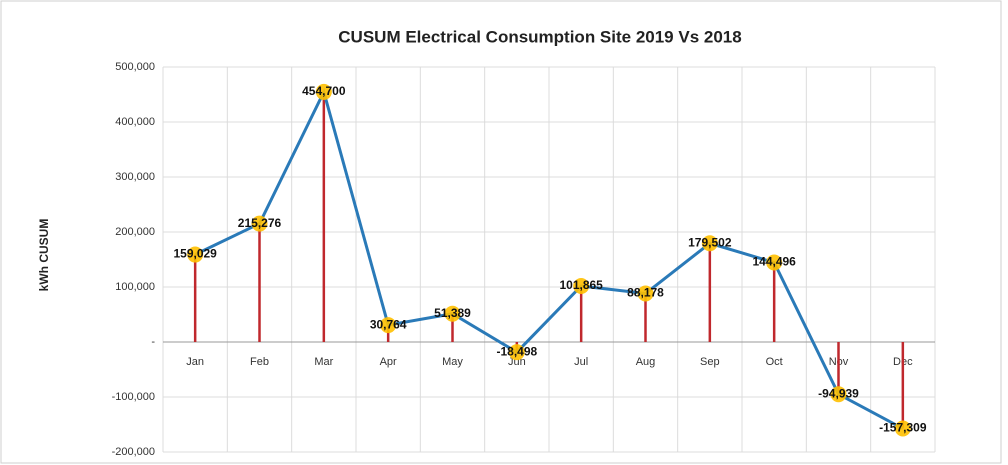 The image size is (1008, 465). I want to click on y-axis-label: kWh CUSUM, so click(44, 255).